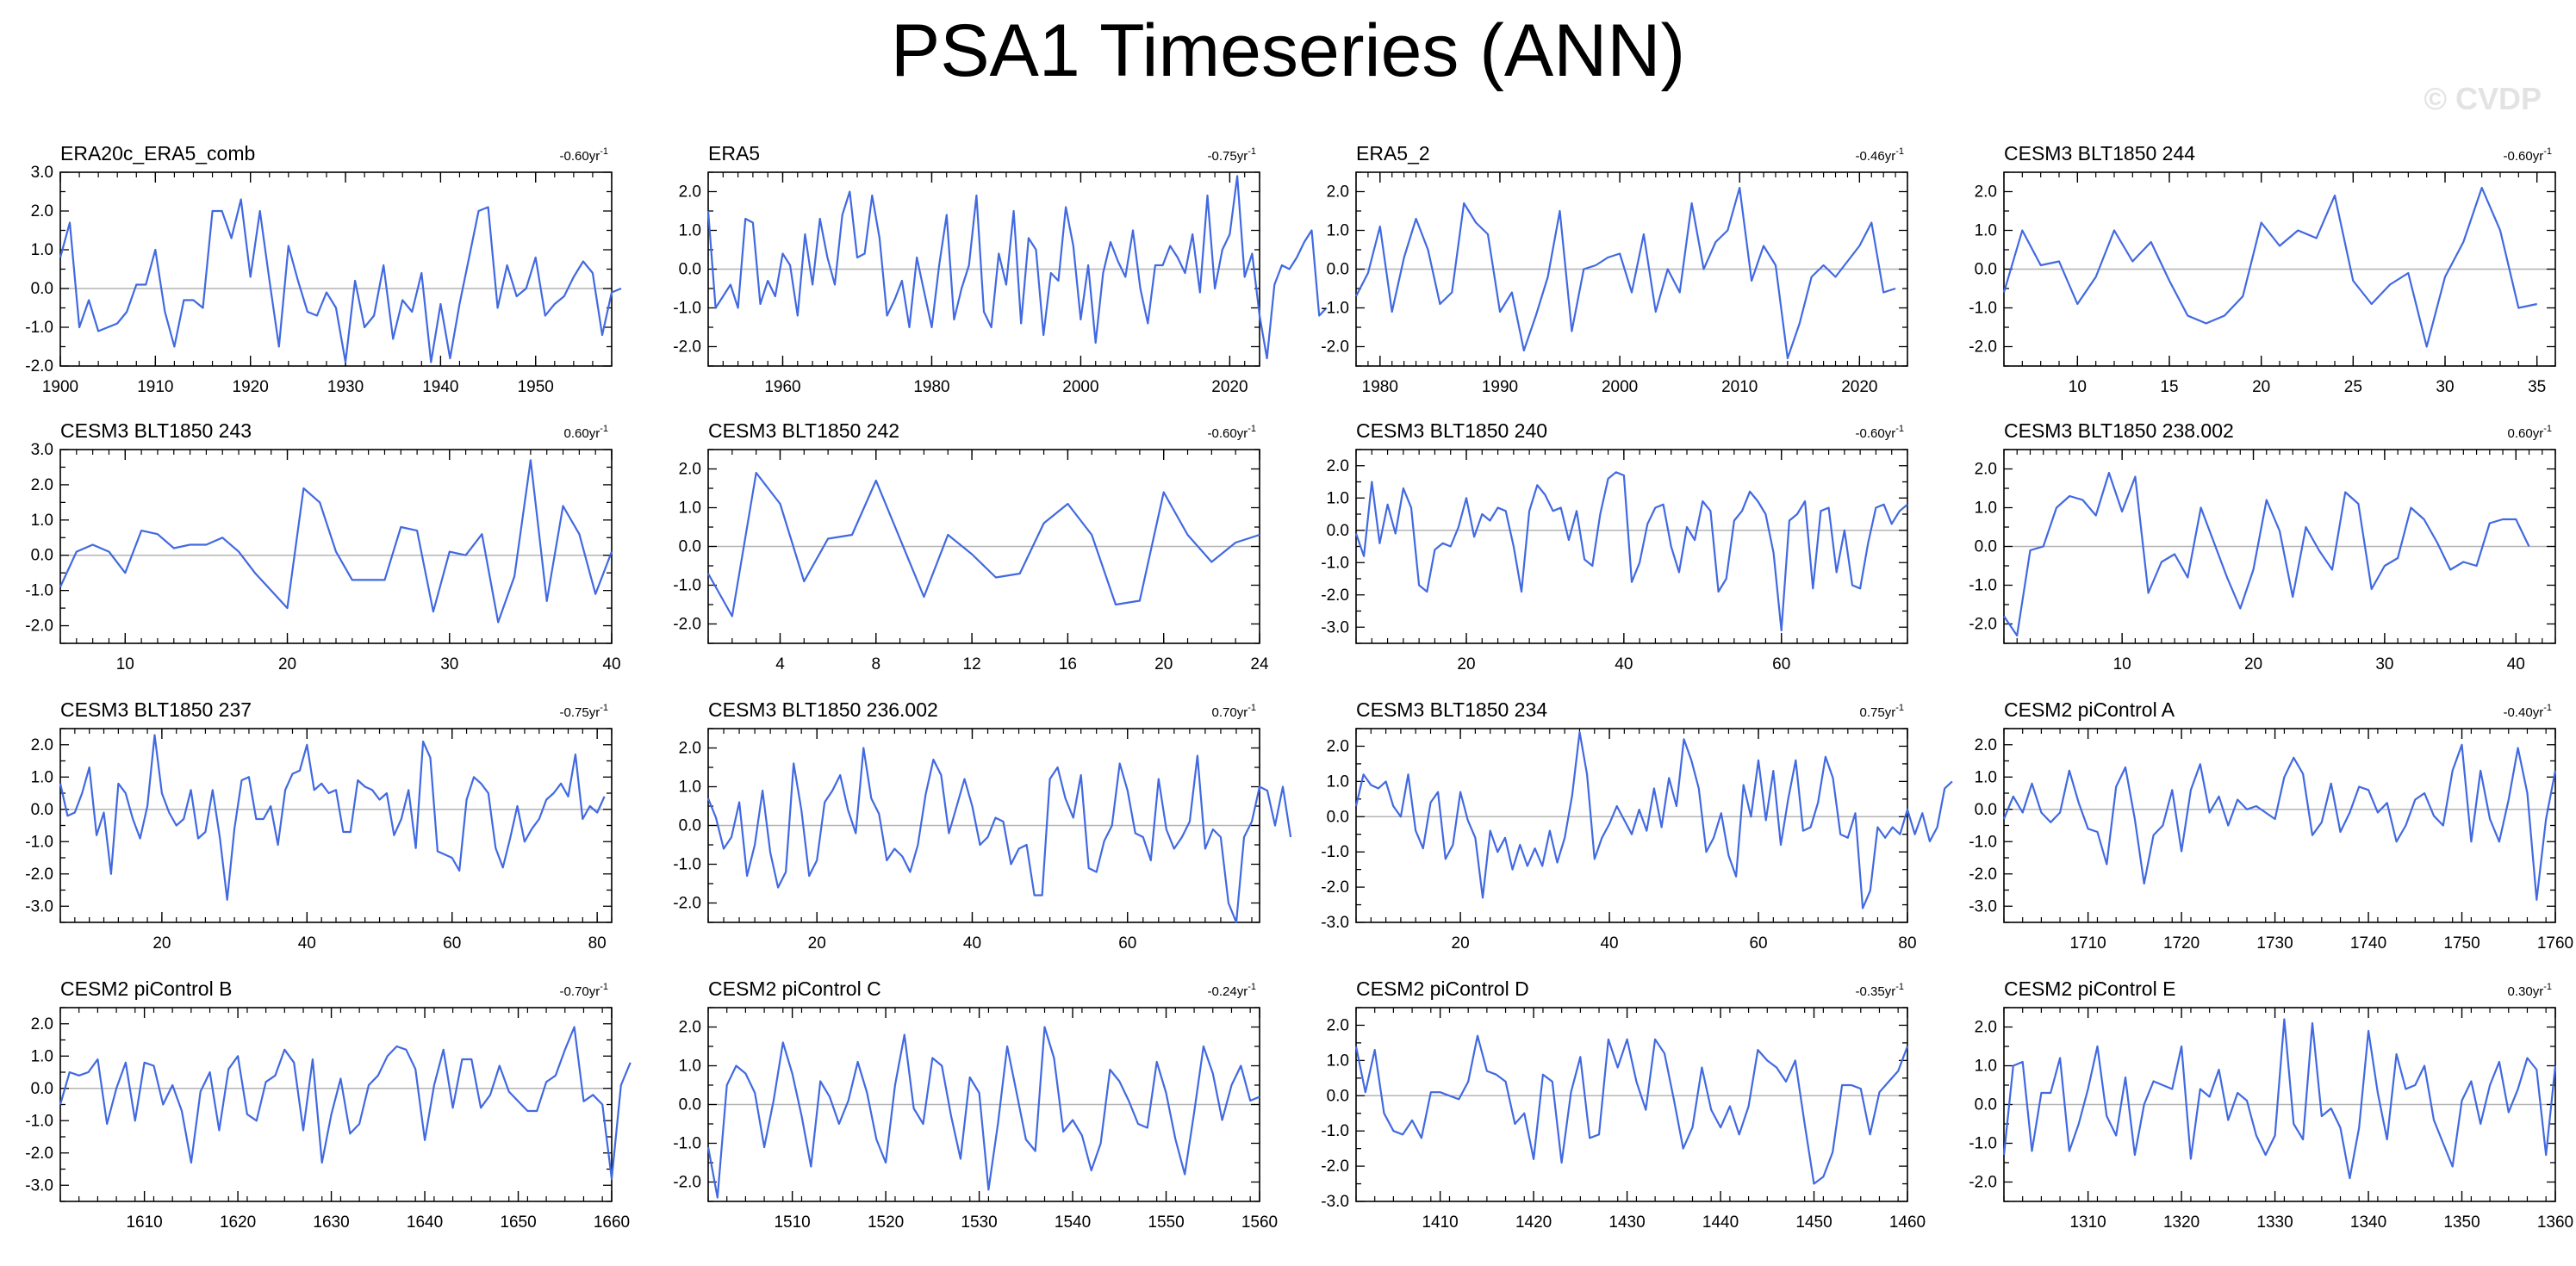  What do you see at coordinates (876, 664) in the screenshot?
I see `x-tick-label: 8` at bounding box center [876, 664].